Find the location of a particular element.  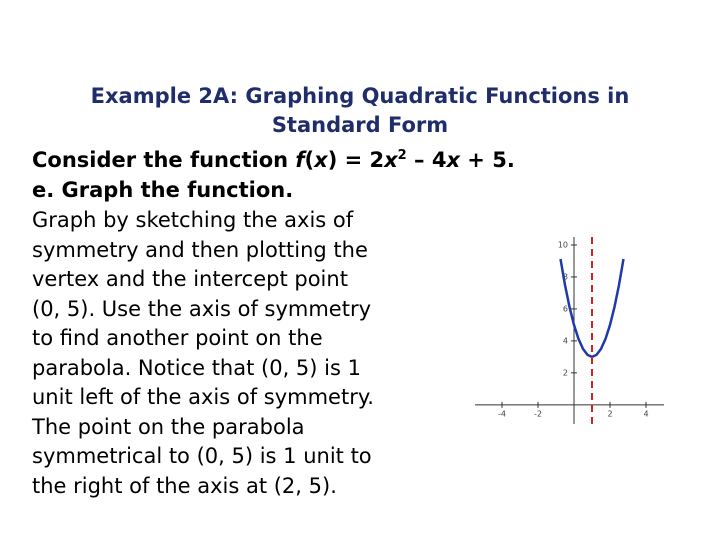

y-tick-label: 2 is located at coordinates (565, 372).